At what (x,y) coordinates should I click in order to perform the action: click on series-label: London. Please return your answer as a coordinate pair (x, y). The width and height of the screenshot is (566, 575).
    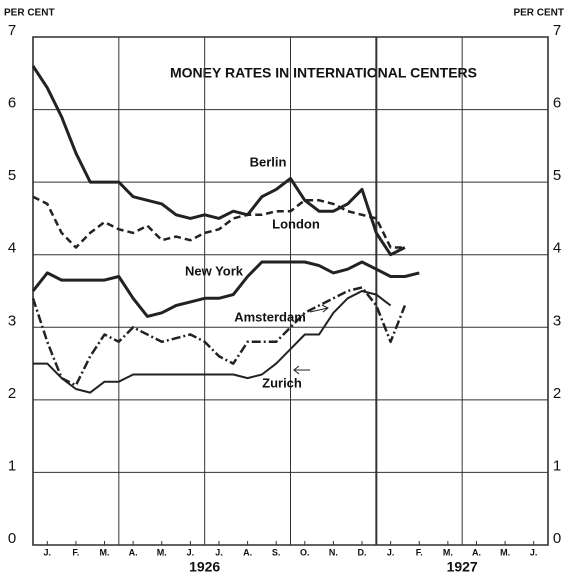
    Looking at the image, I should click on (296, 223).